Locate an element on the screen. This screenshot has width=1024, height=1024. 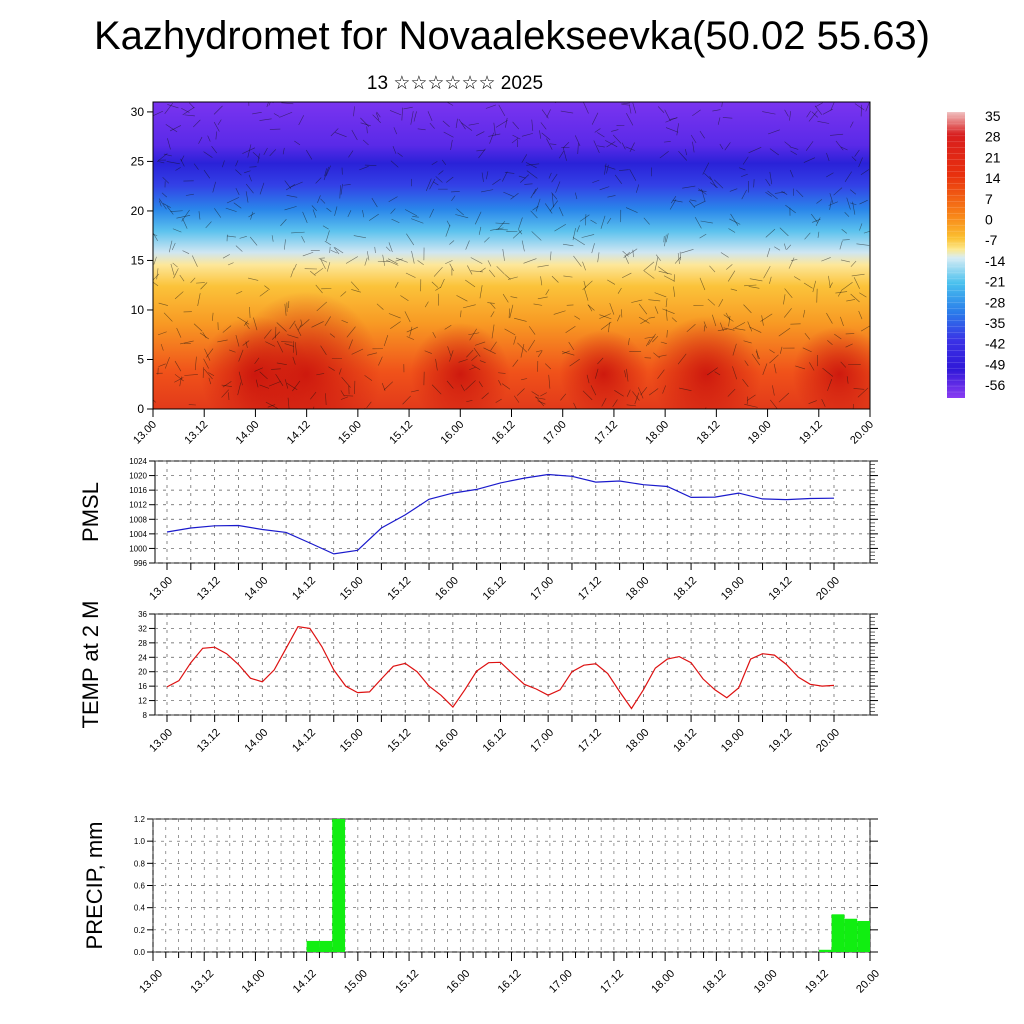
x-tick-label: 13.12 is located at coordinates (196, 433).